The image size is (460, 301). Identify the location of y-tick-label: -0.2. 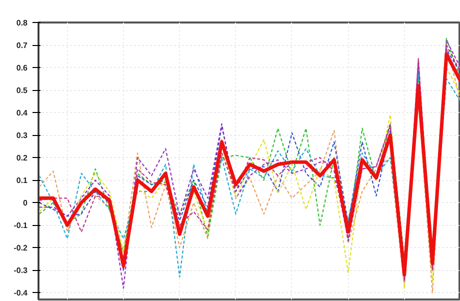
(21, 248).